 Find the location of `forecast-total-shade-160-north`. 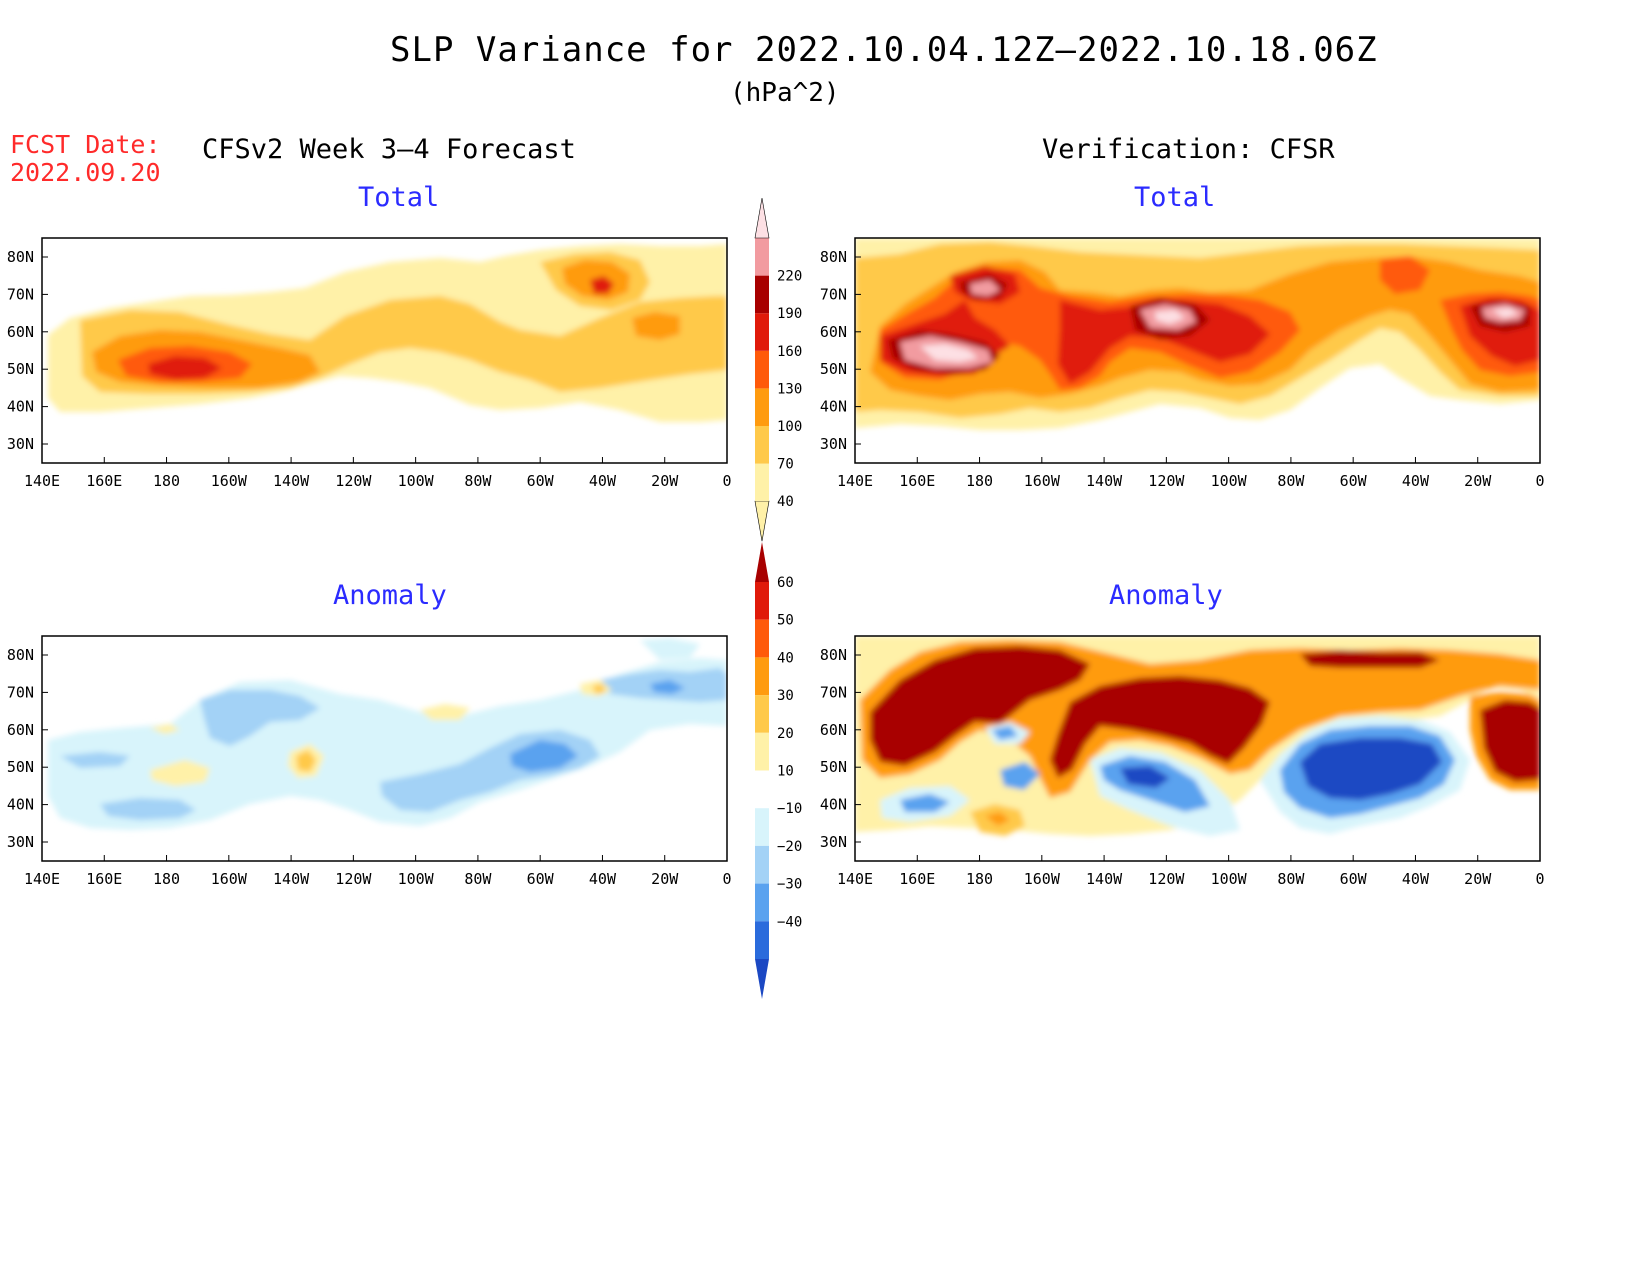

forecast-total-shade-160-north is located at coordinates (602, 285).